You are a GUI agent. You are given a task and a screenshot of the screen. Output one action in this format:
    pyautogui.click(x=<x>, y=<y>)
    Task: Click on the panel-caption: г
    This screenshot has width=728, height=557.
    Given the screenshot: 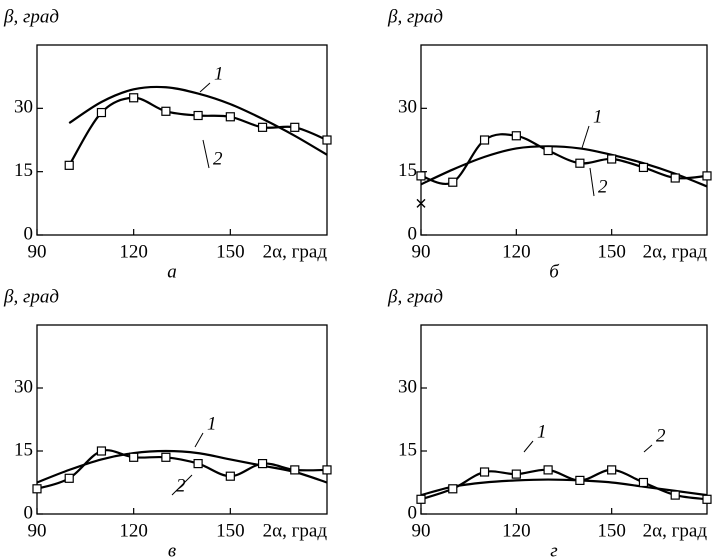 What is the action you would take?
    pyautogui.click(x=553, y=548)
    